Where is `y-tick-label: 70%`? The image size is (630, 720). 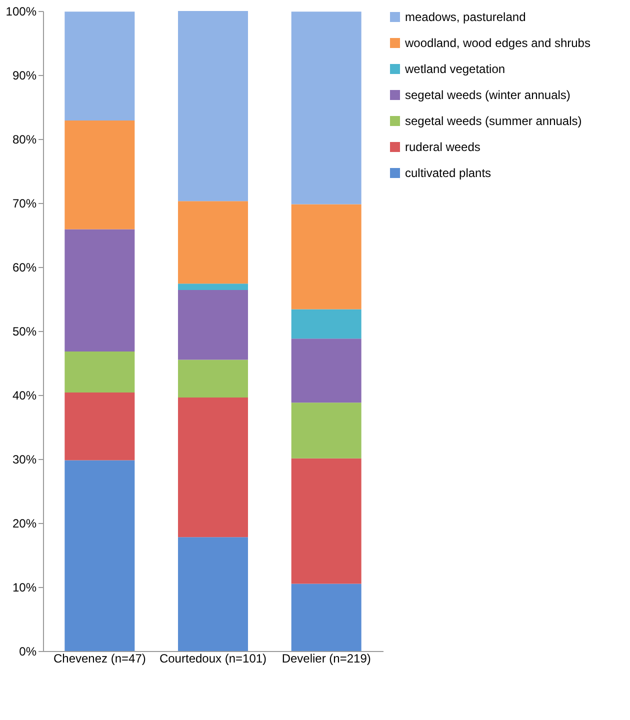
y-tick-label: 70% is located at coordinates (24, 203).